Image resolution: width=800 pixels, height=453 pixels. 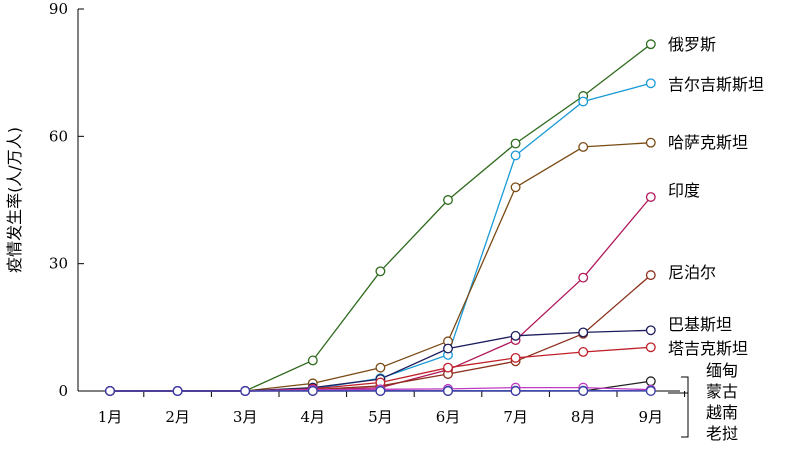 I want to click on bracket-label: 越南, so click(x=722, y=412).